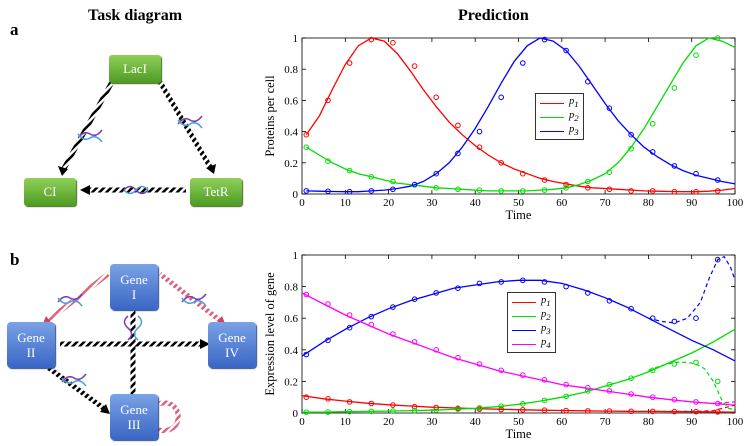  What do you see at coordinates (291, 101) in the screenshot?
I see `chart-a-ytick-label: 0.6` at bounding box center [291, 101].